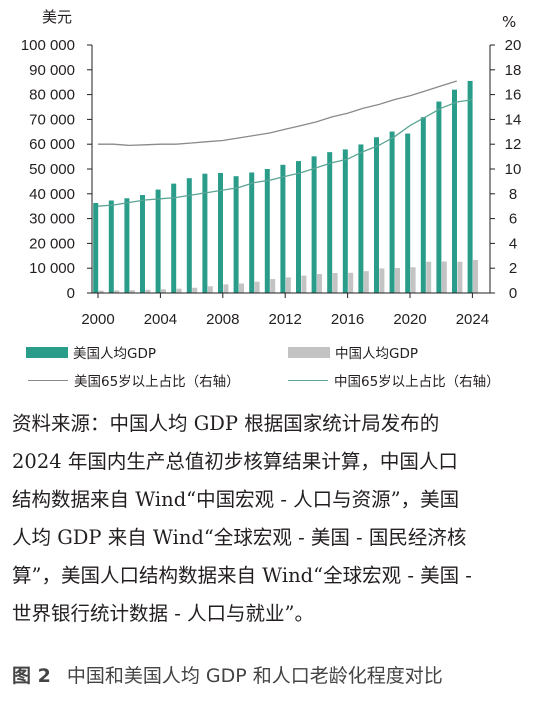 This screenshot has height=704, width=550. Describe the element at coordinates (52, 95) in the screenshot. I see `left-tick-label: 80 000` at that location.